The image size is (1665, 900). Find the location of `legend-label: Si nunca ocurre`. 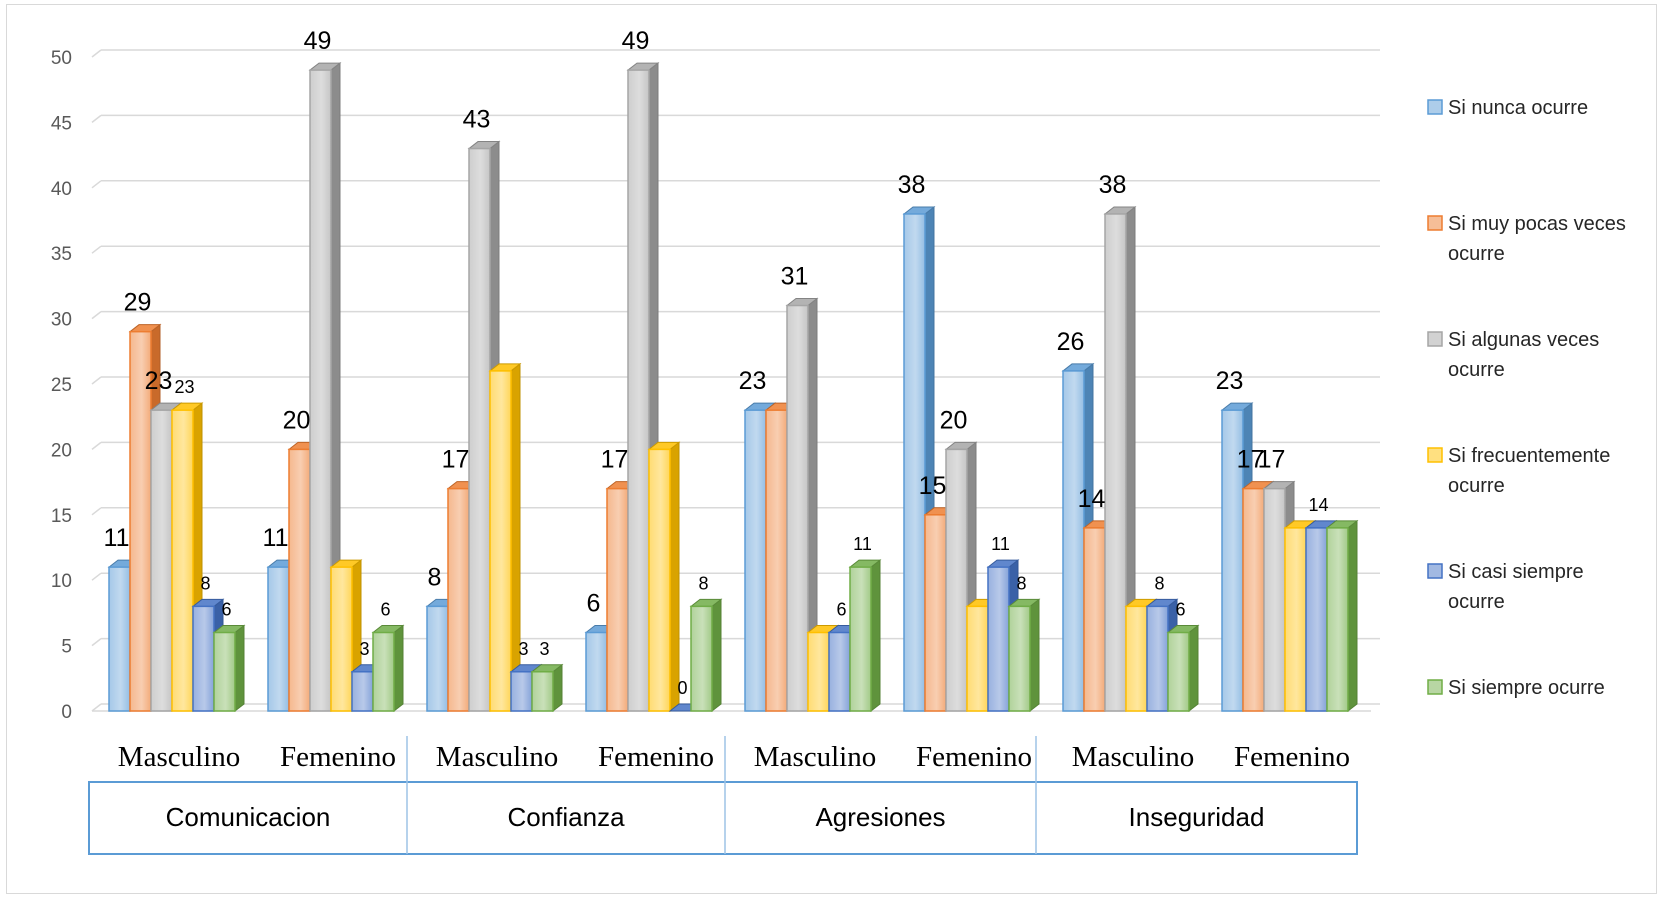

legend-label: Si nunca ocurre is located at coordinates (1518, 108).